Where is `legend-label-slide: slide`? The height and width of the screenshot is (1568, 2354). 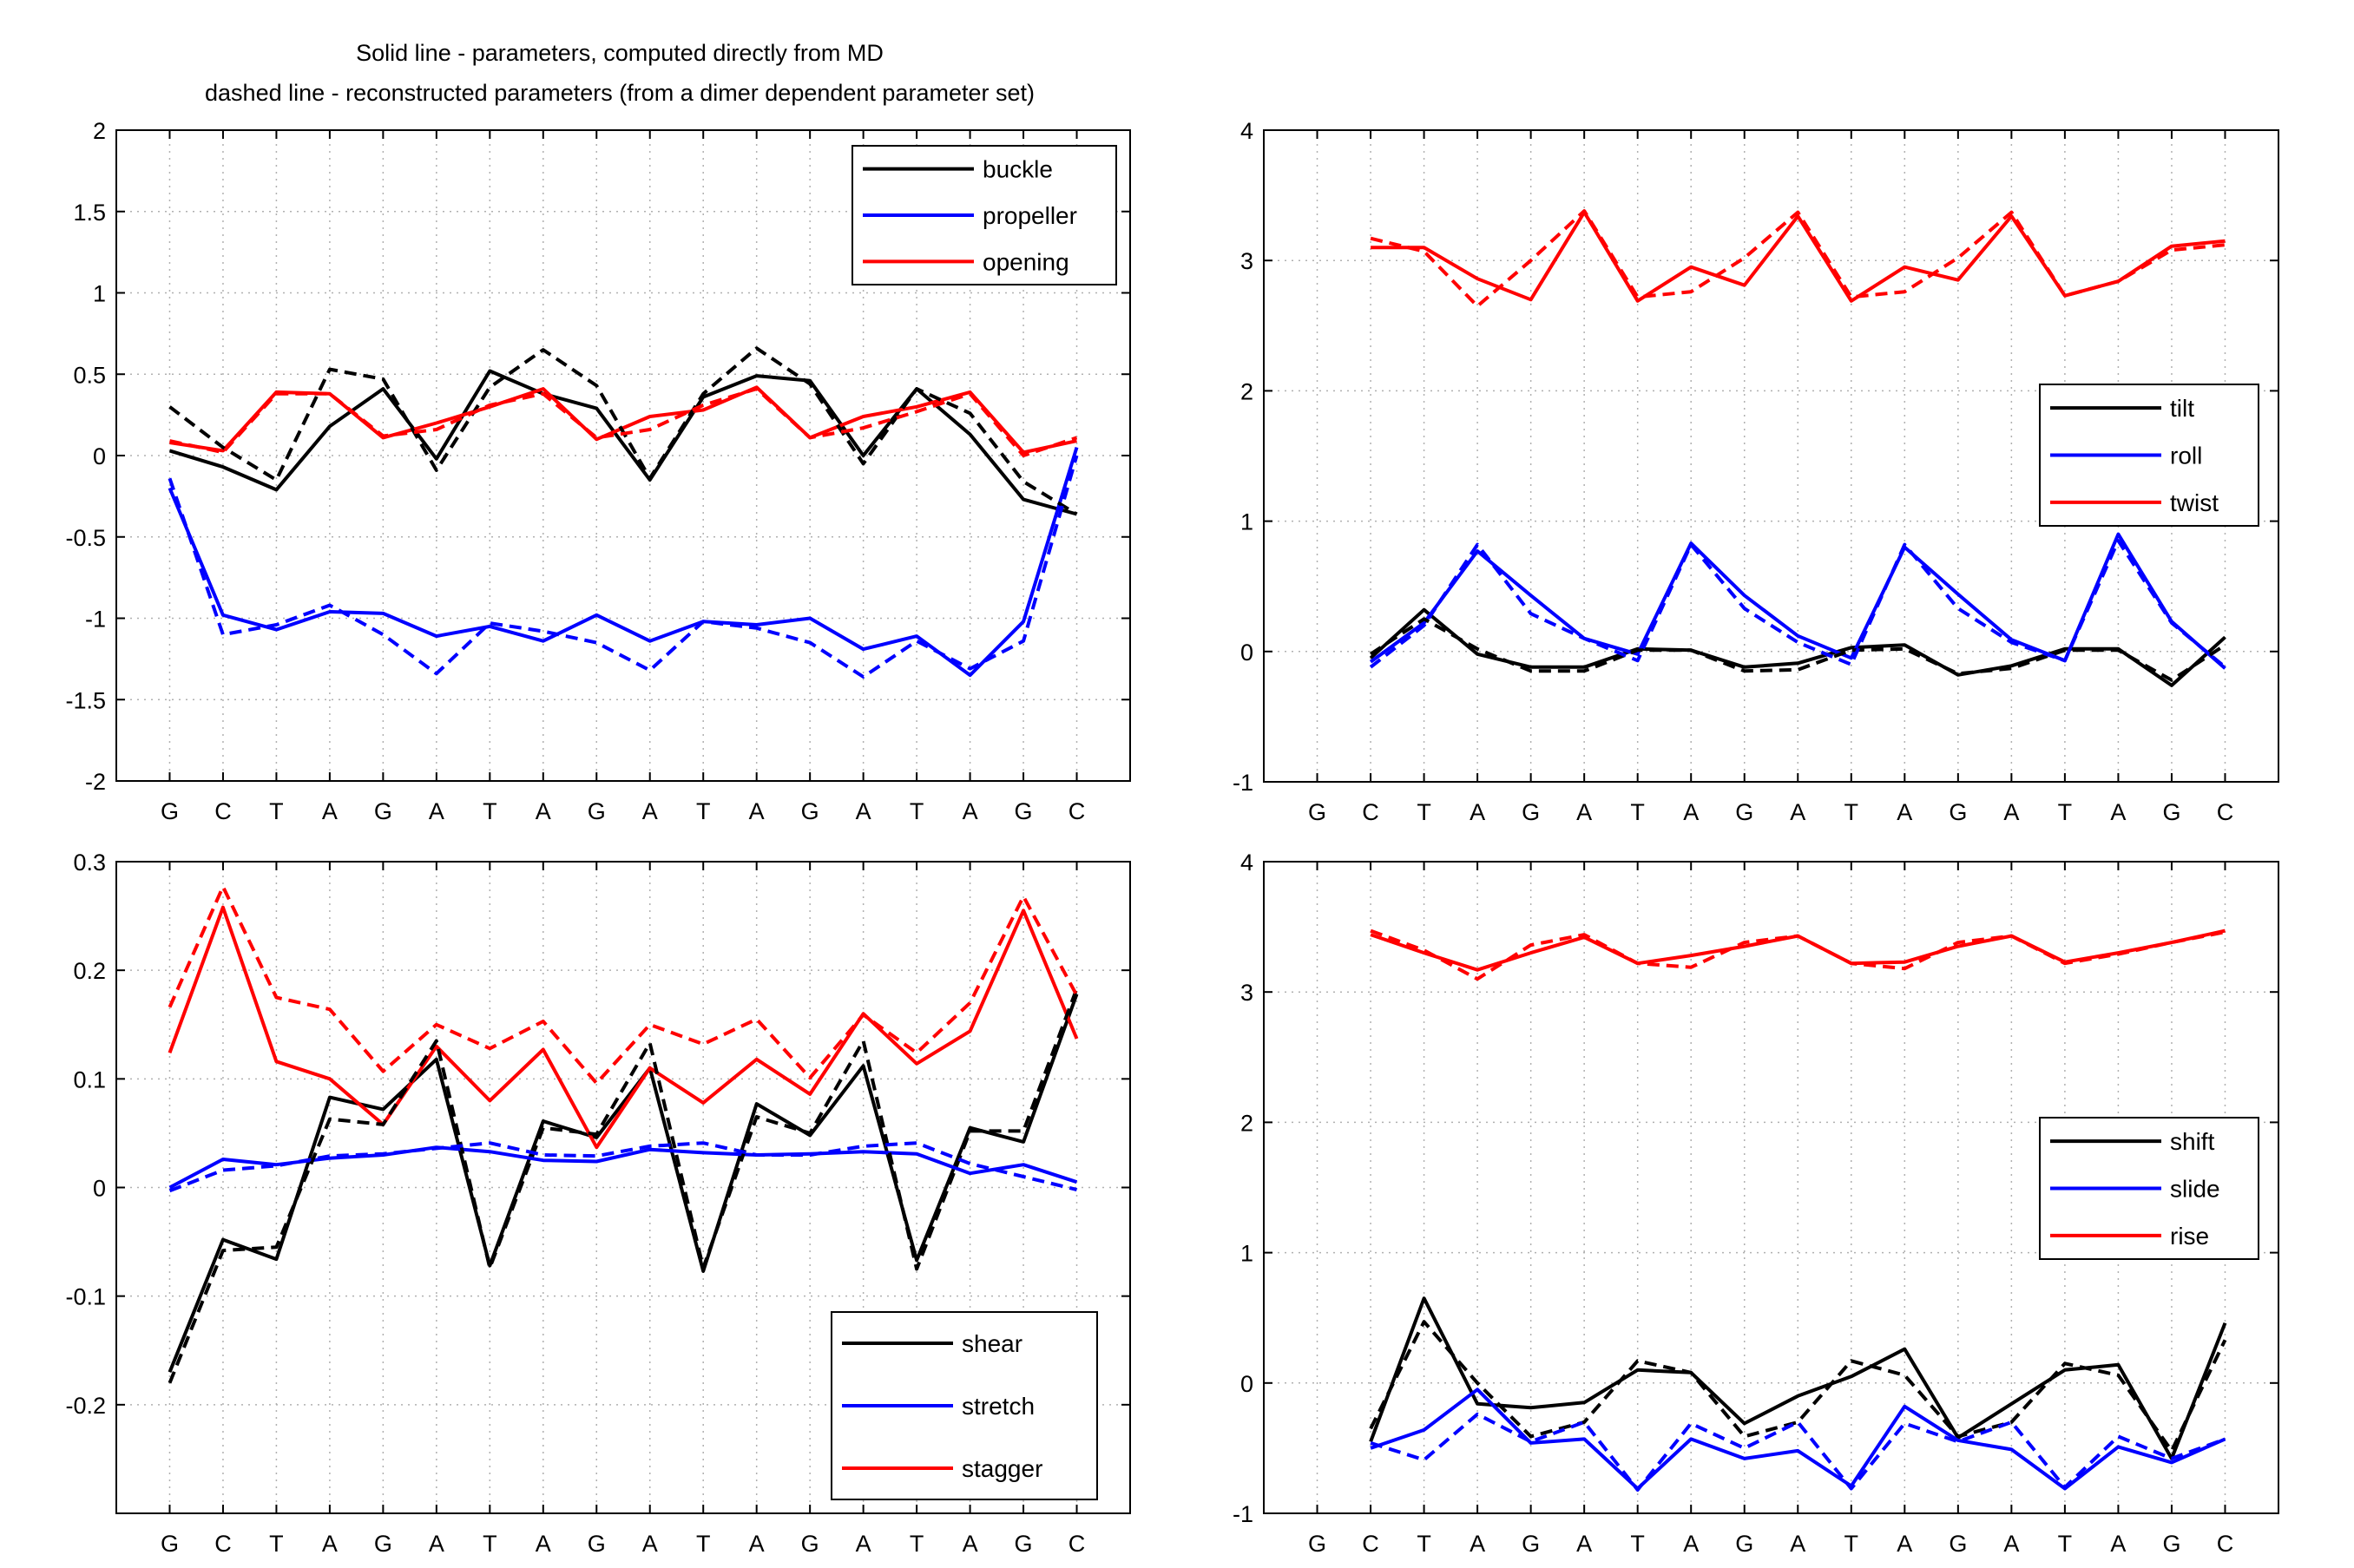
legend-label-slide: slide is located at coordinates (2195, 1189).